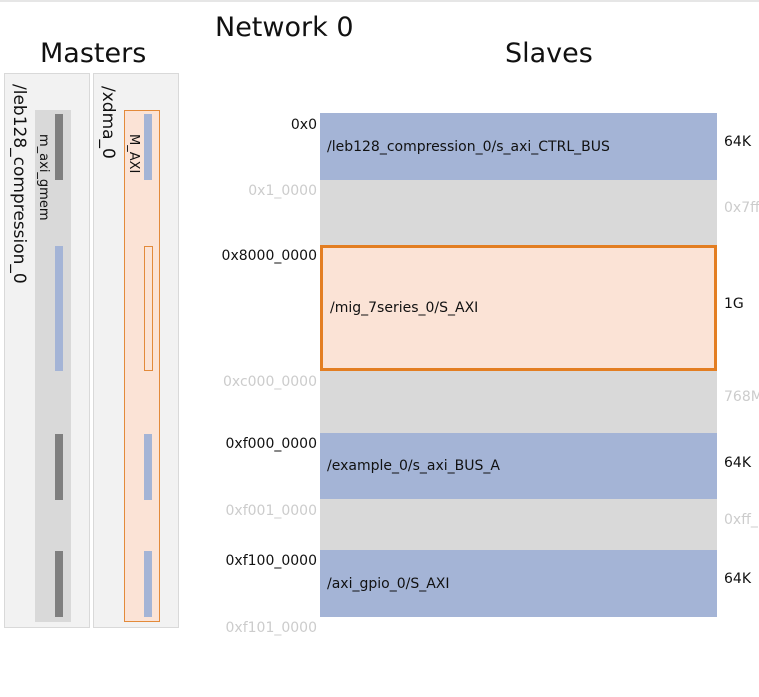 Image resolution: width=759 pixels, height=697 pixels. Describe the element at coordinates (518, 466) in the screenshot. I see `slave-segment: /example_0/s_axi_BUS_A` at that location.